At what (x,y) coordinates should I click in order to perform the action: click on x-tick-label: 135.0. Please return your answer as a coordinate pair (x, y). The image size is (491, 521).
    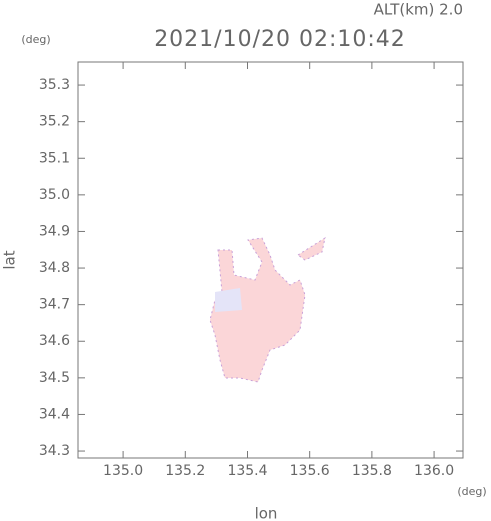
    Looking at the image, I should click on (123, 471).